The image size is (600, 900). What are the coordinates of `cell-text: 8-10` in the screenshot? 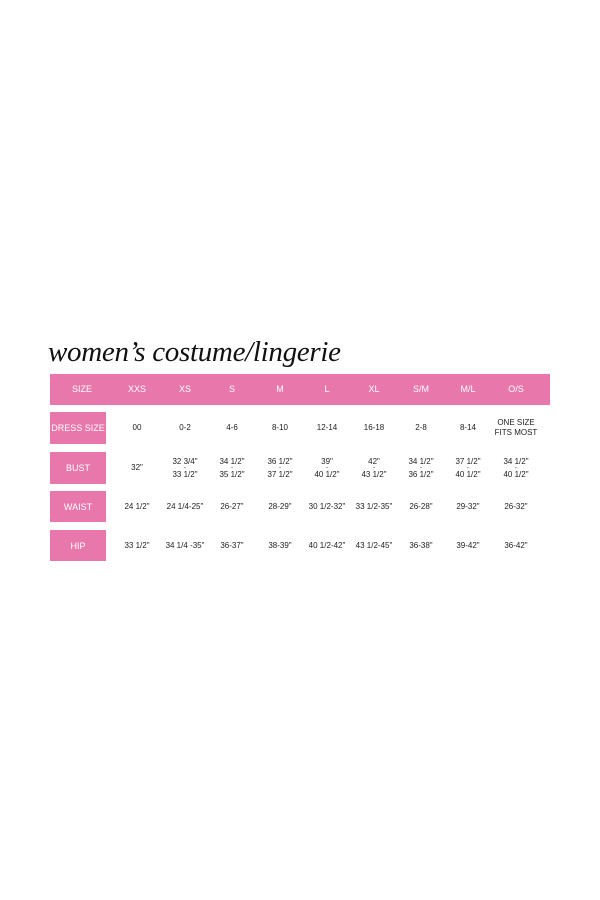 It's located at (279, 427).